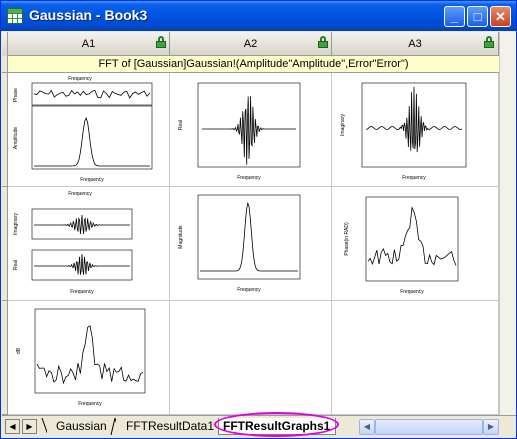 The height and width of the screenshot is (439, 517). What do you see at coordinates (249, 236) in the screenshot?
I see `magnitude-series` at bounding box center [249, 236].